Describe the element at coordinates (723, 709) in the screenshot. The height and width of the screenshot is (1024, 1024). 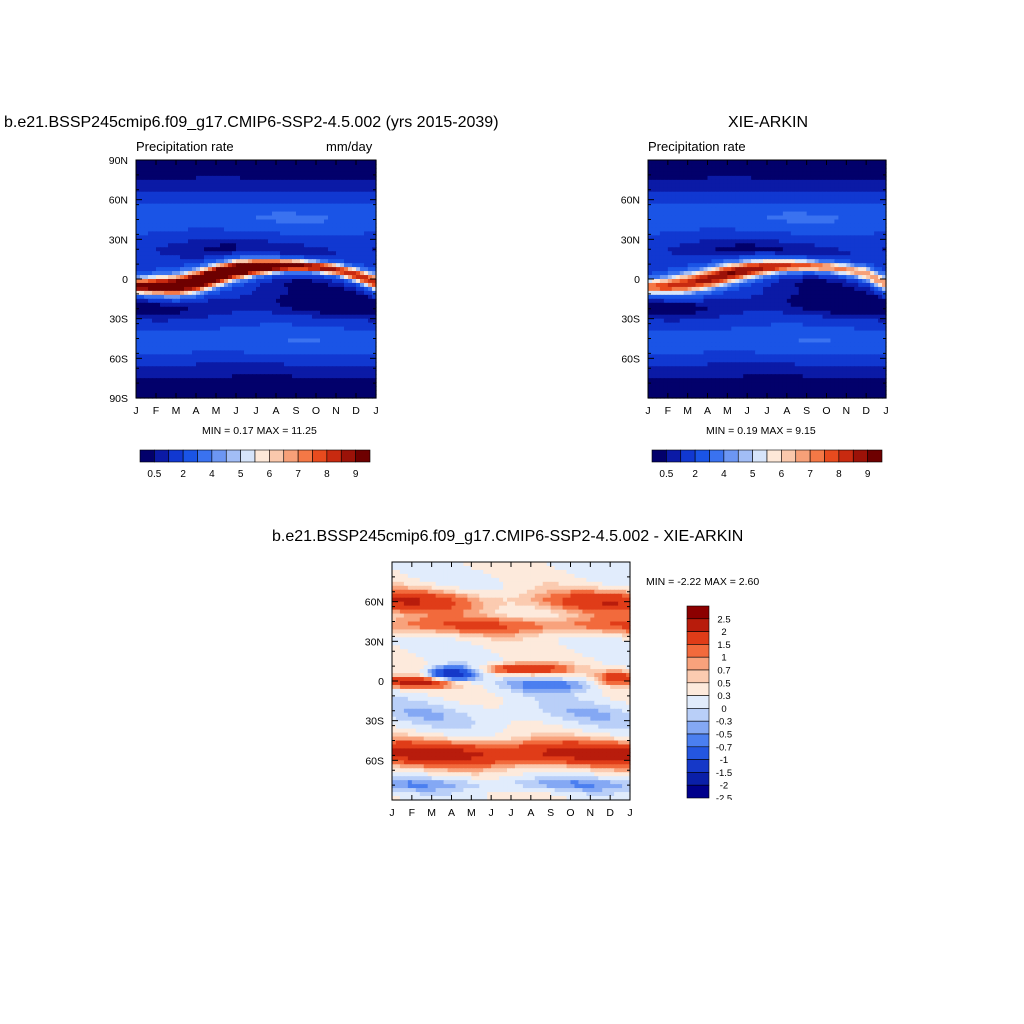
I see `colorbar-label: 0` at that location.